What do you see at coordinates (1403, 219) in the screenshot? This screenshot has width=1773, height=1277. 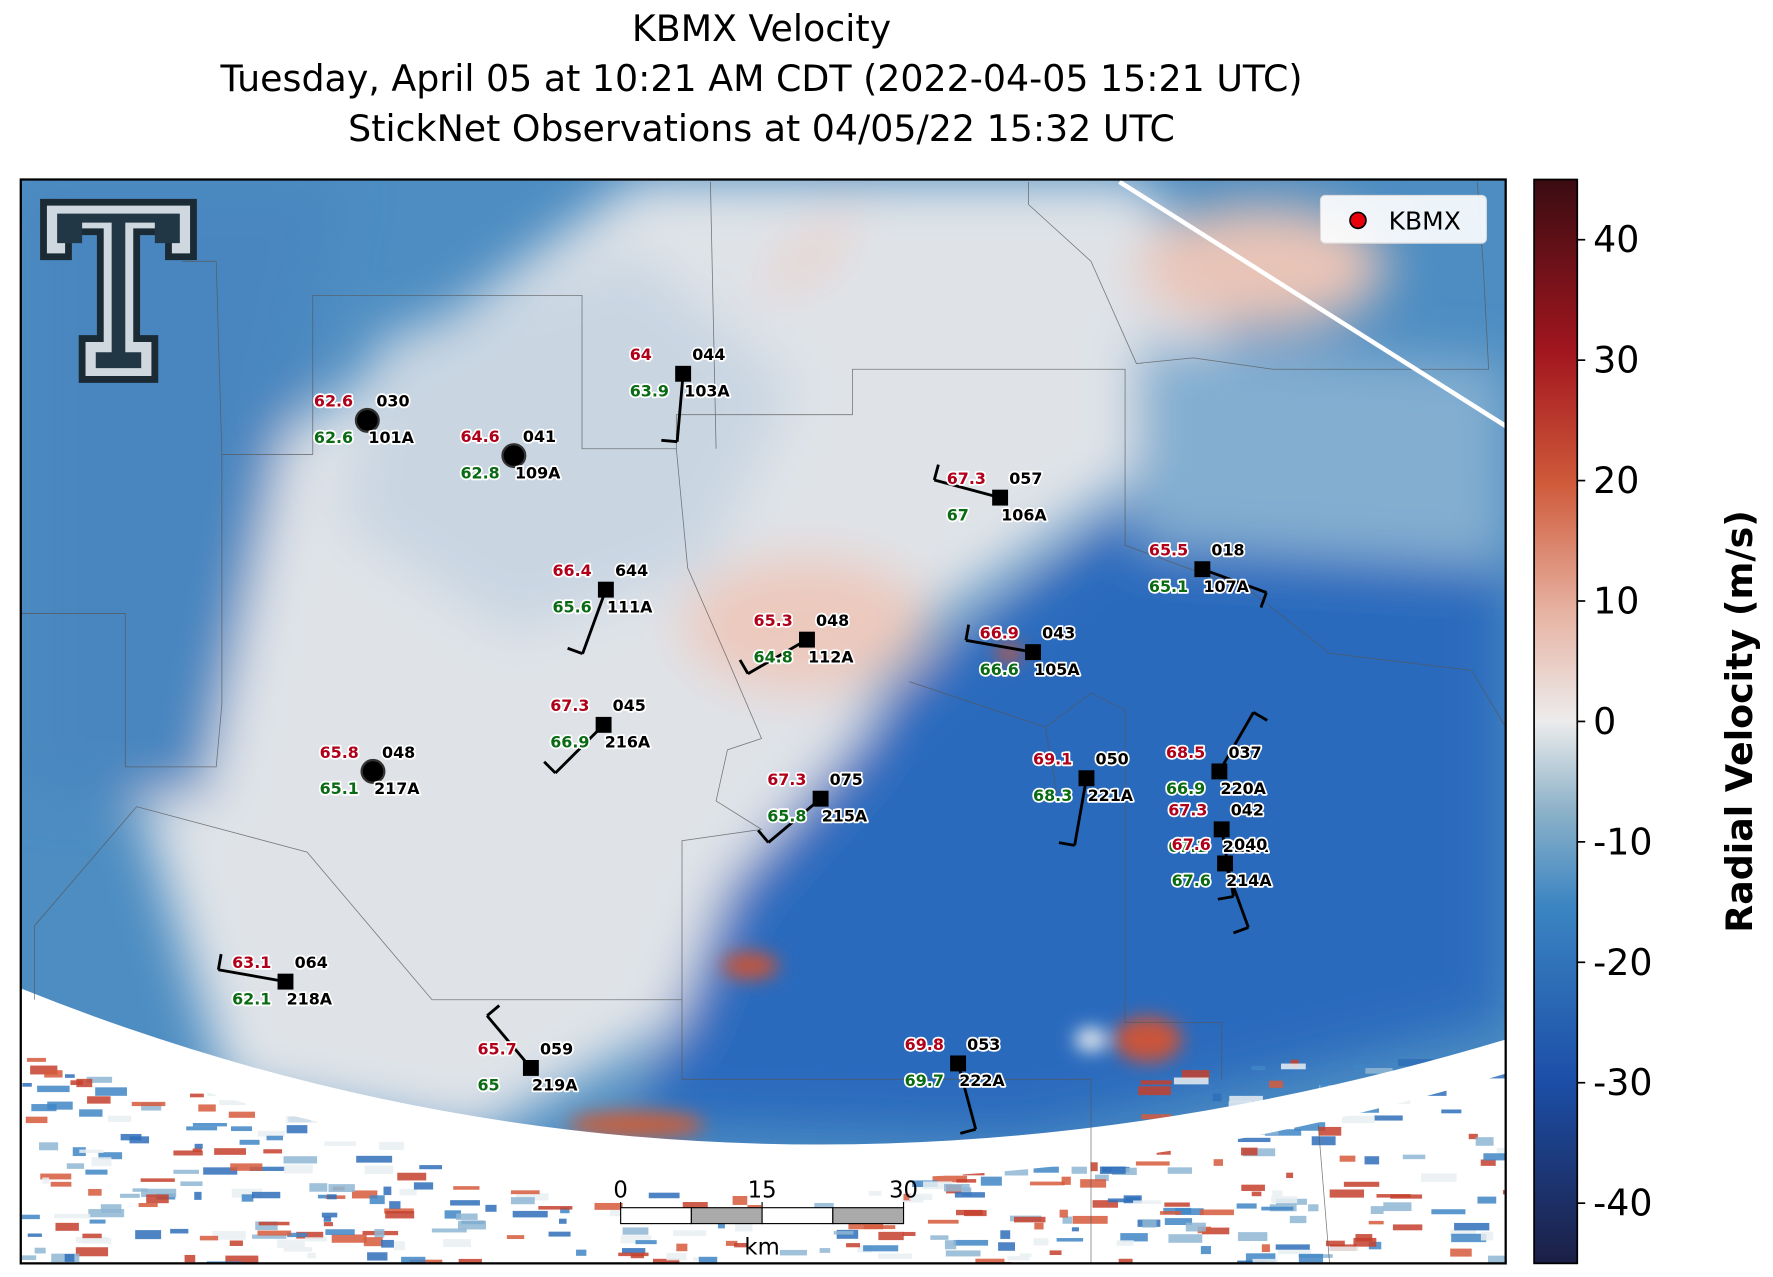 I see `legend-box` at bounding box center [1403, 219].